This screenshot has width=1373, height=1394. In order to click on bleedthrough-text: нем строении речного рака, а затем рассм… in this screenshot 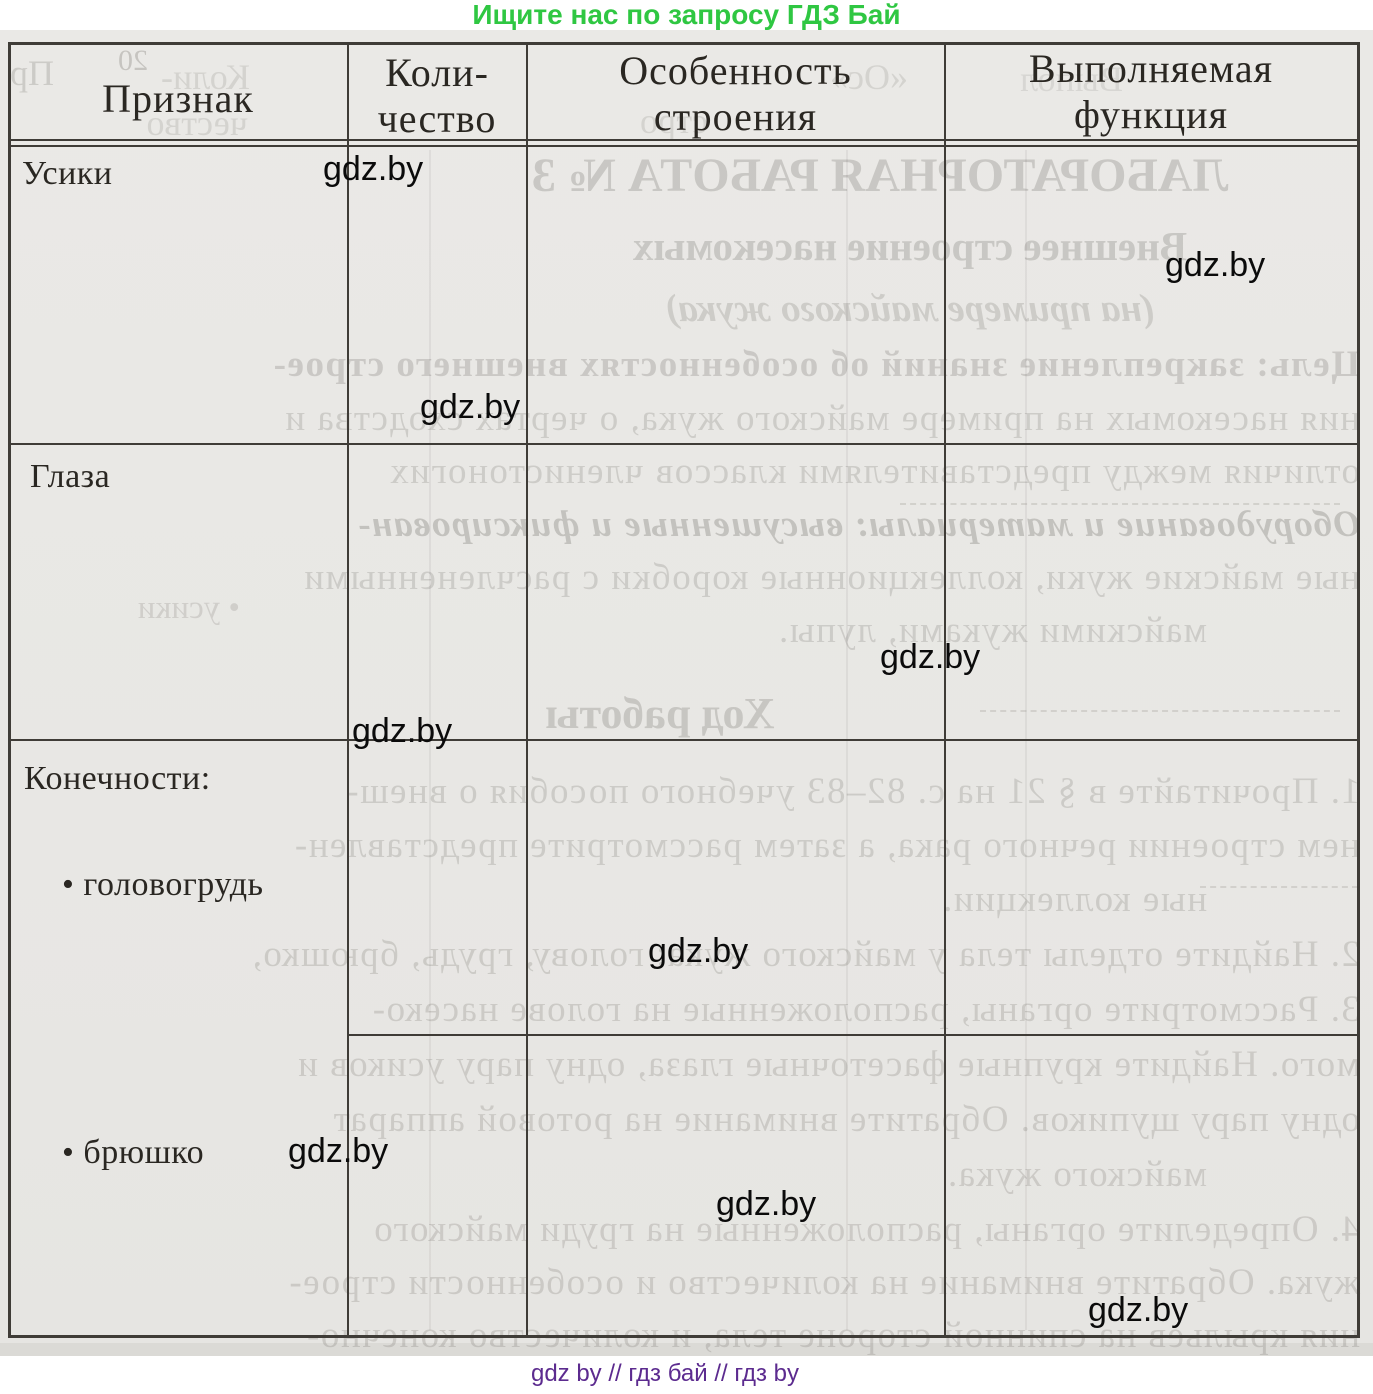, I will do `click(826, 845)`.